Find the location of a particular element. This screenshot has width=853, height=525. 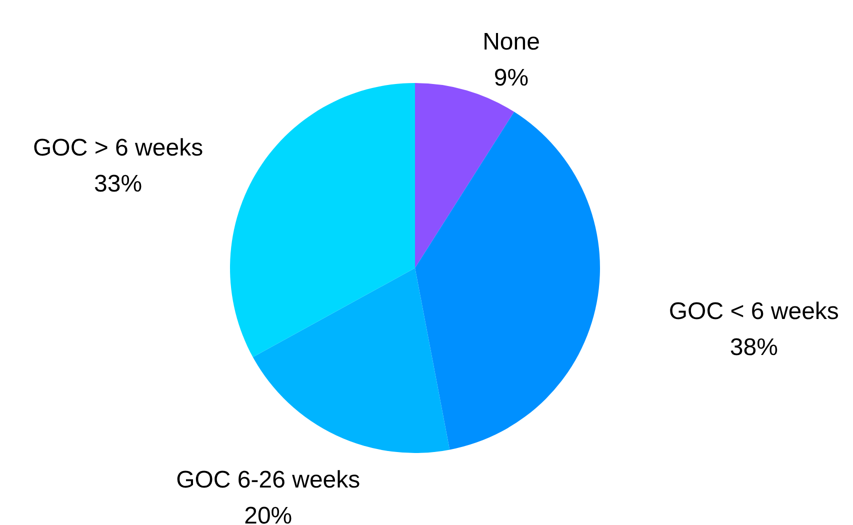

data-label: 38% is located at coordinates (754, 348).